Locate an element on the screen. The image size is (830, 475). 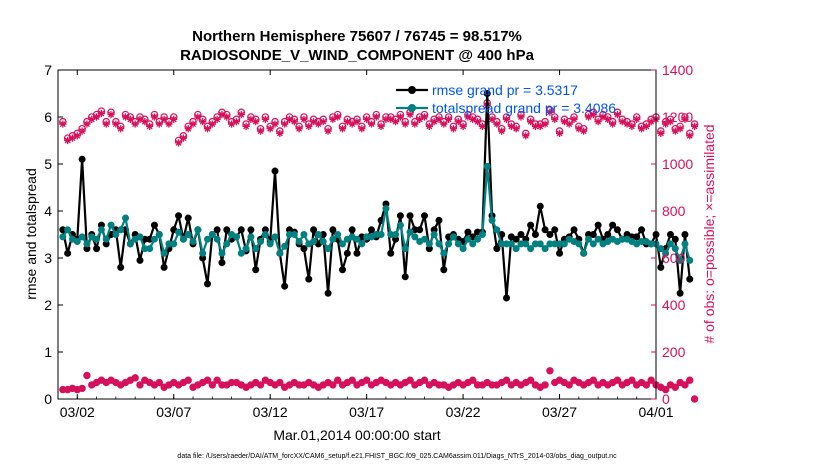
y-left-tick-label: 6 is located at coordinates (48, 117).